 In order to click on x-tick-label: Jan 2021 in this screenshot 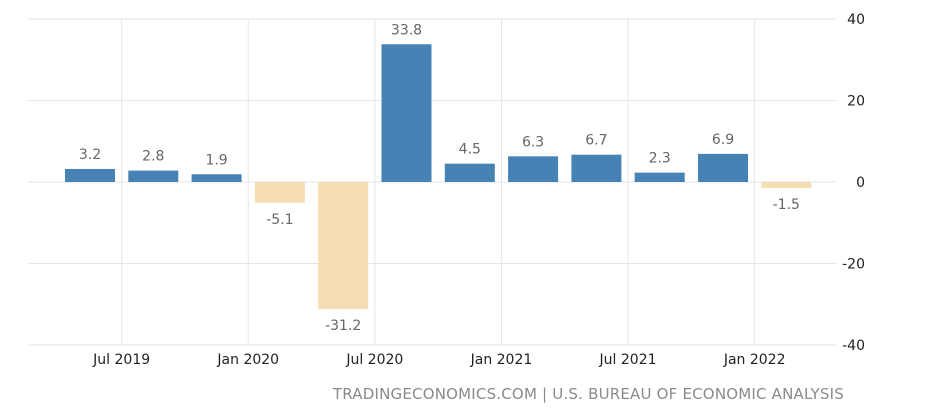, I will do `click(501, 360)`.